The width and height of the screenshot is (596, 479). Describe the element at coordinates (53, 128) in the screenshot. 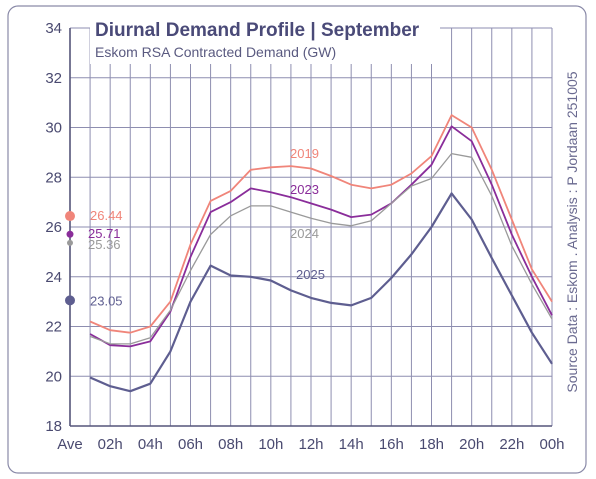

I see `y-tick-label: 30` at that location.